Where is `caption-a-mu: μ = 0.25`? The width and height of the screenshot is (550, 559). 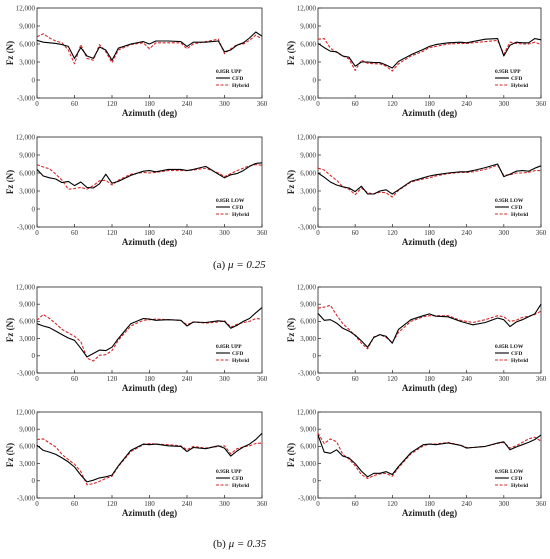 caption-a-mu: μ = 0.25 is located at coordinates (246, 265).